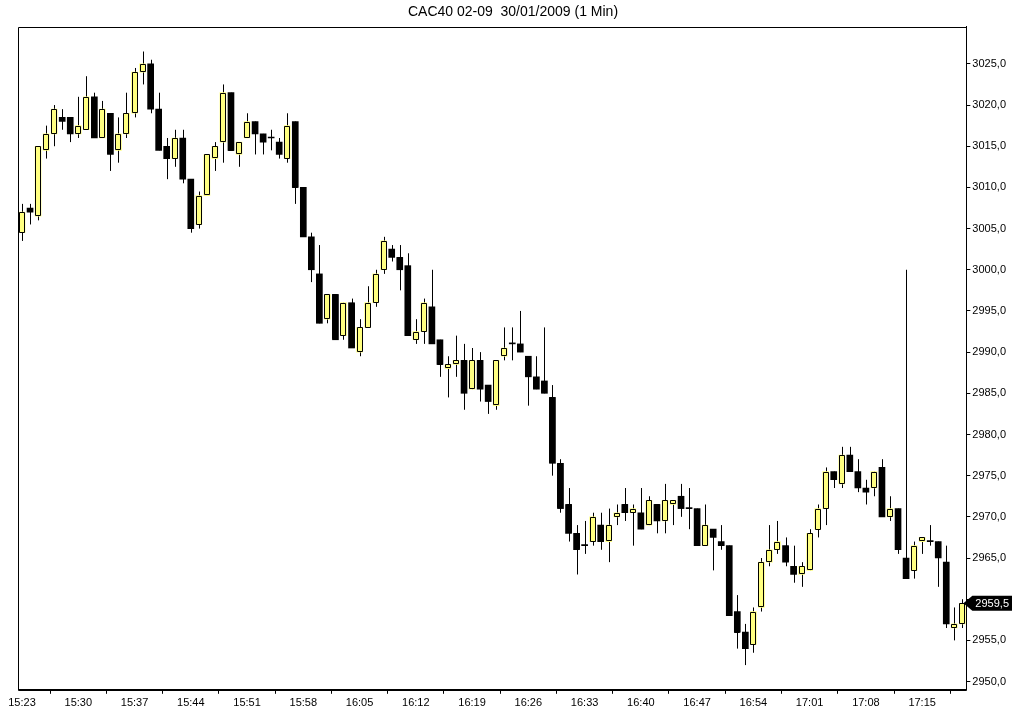 The width and height of the screenshot is (1016, 719). What do you see at coordinates (528, 702) in the screenshot?
I see `x-tick-label: 16:26` at bounding box center [528, 702].